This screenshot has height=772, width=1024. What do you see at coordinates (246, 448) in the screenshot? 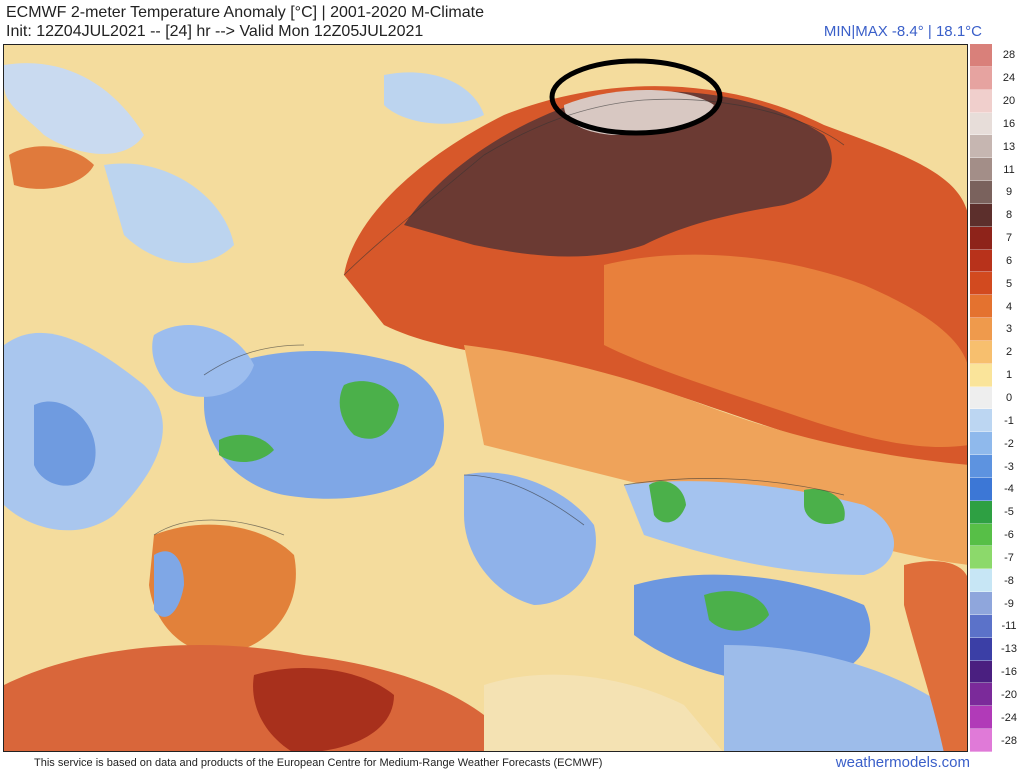
I see `brittany-green-cool` at bounding box center [246, 448].